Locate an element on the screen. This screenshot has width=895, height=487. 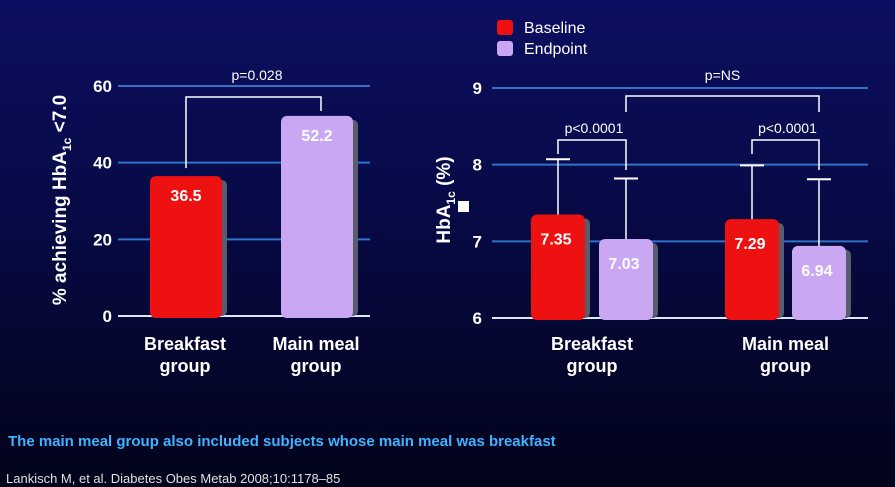
data-label: 7.29 is located at coordinates (749, 244).